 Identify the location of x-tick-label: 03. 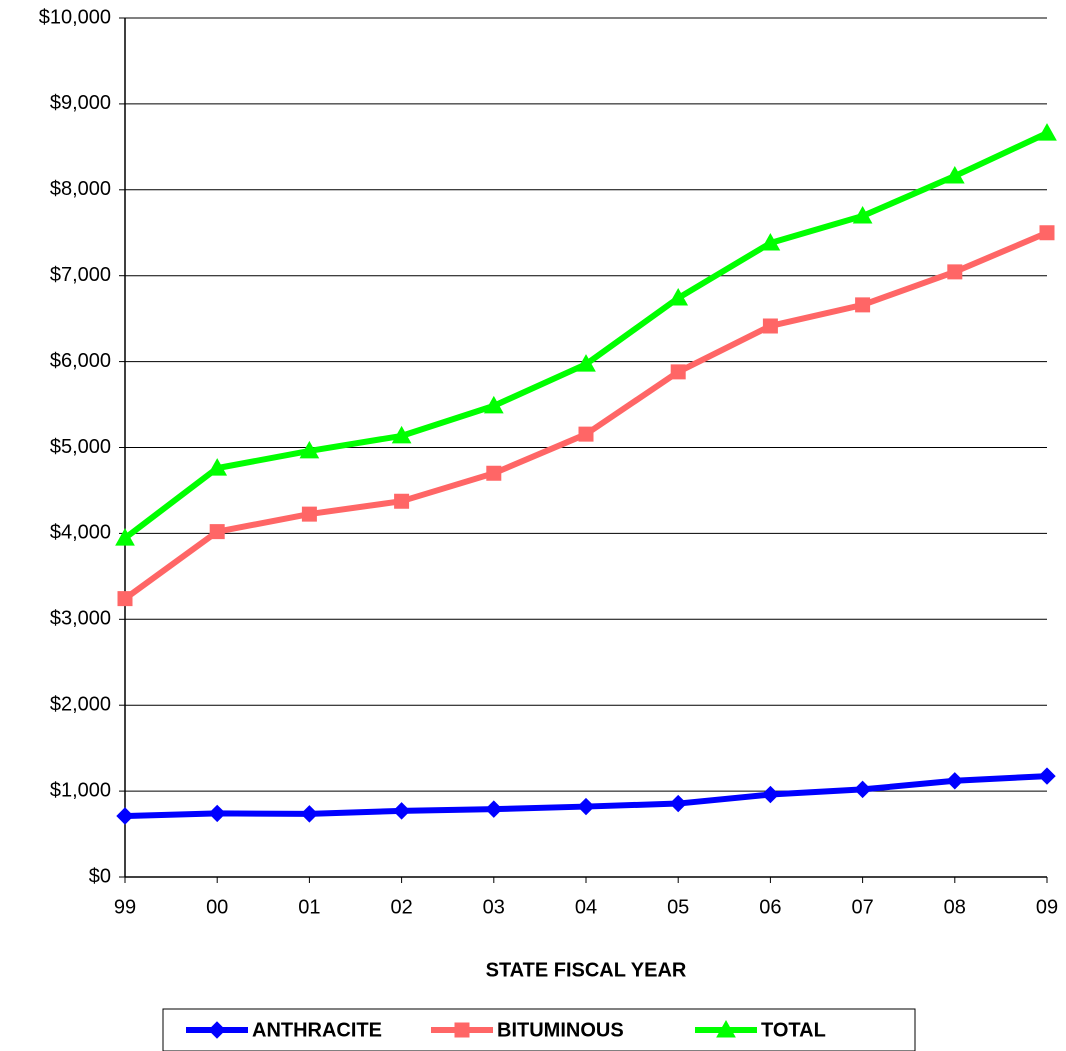
(494, 907).